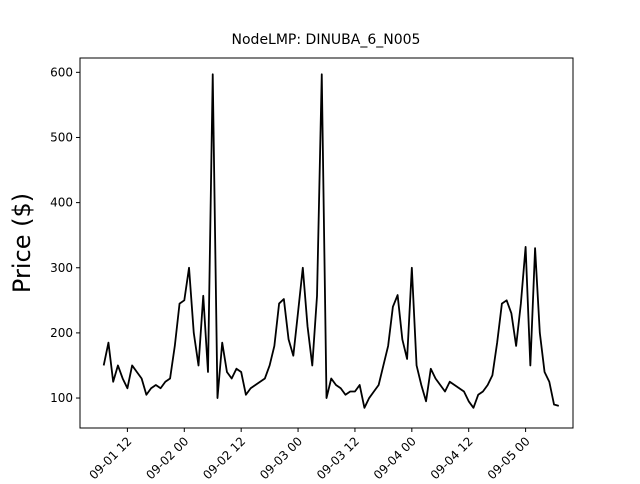 The height and width of the screenshot is (484, 640). What do you see at coordinates (61, 203) in the screenshot?
I see `y-tick-label: 400` at bounding box center [61, 203].